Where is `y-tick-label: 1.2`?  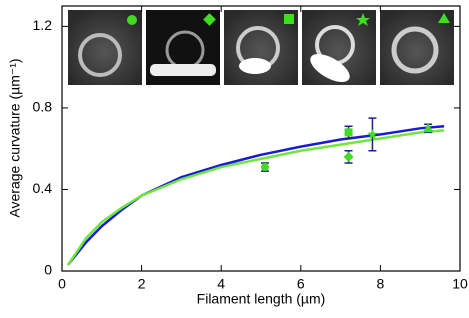 y-tick-label: 1.2 is located at coordinates (43, 25).